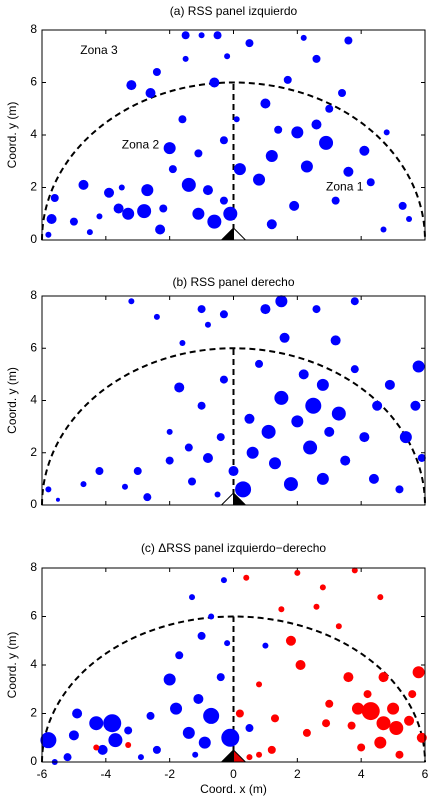  What do you see at coordinates (234, 11) in the screenshot?
I see `panel-title: (a) RSS panel izquierdo` at bounding box center [234, 11].